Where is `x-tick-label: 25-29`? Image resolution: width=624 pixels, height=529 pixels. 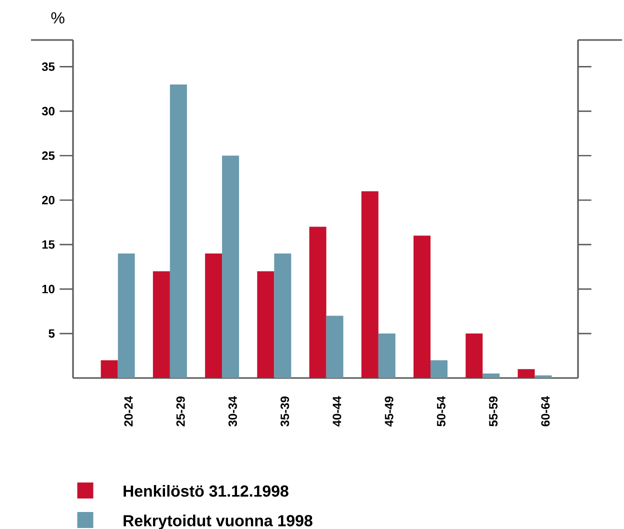
x-tick-label: 25-29 is located at coordinates (180, 411).